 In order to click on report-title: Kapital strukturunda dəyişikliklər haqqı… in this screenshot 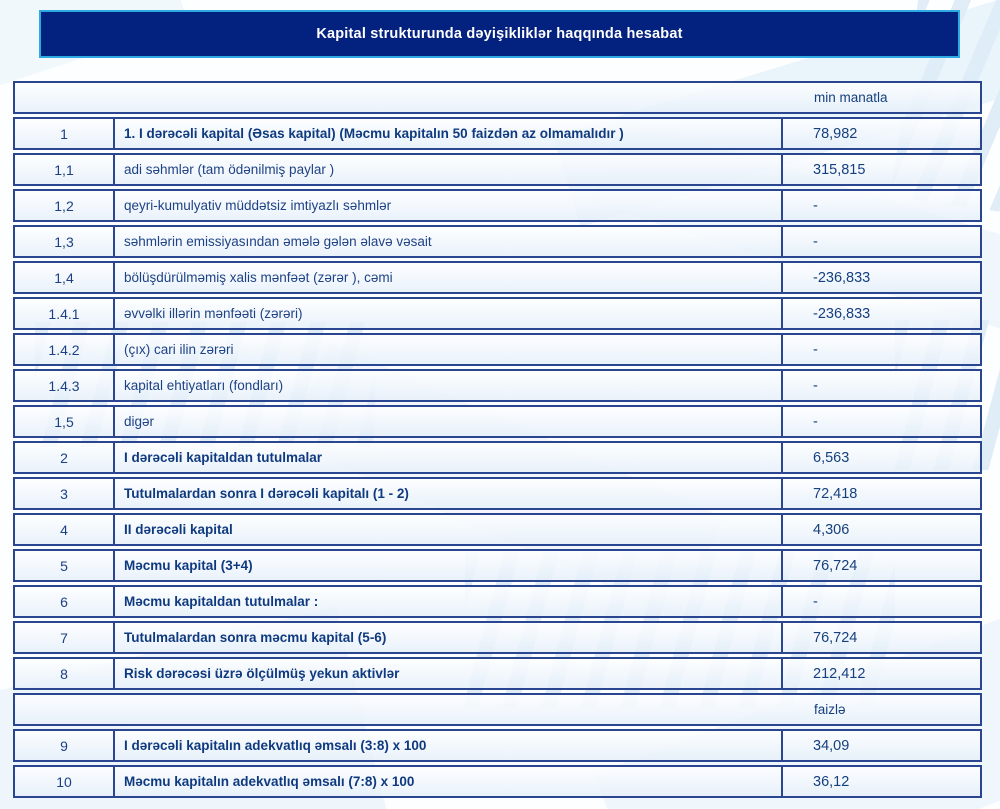, I will do `click(499, 34)`.